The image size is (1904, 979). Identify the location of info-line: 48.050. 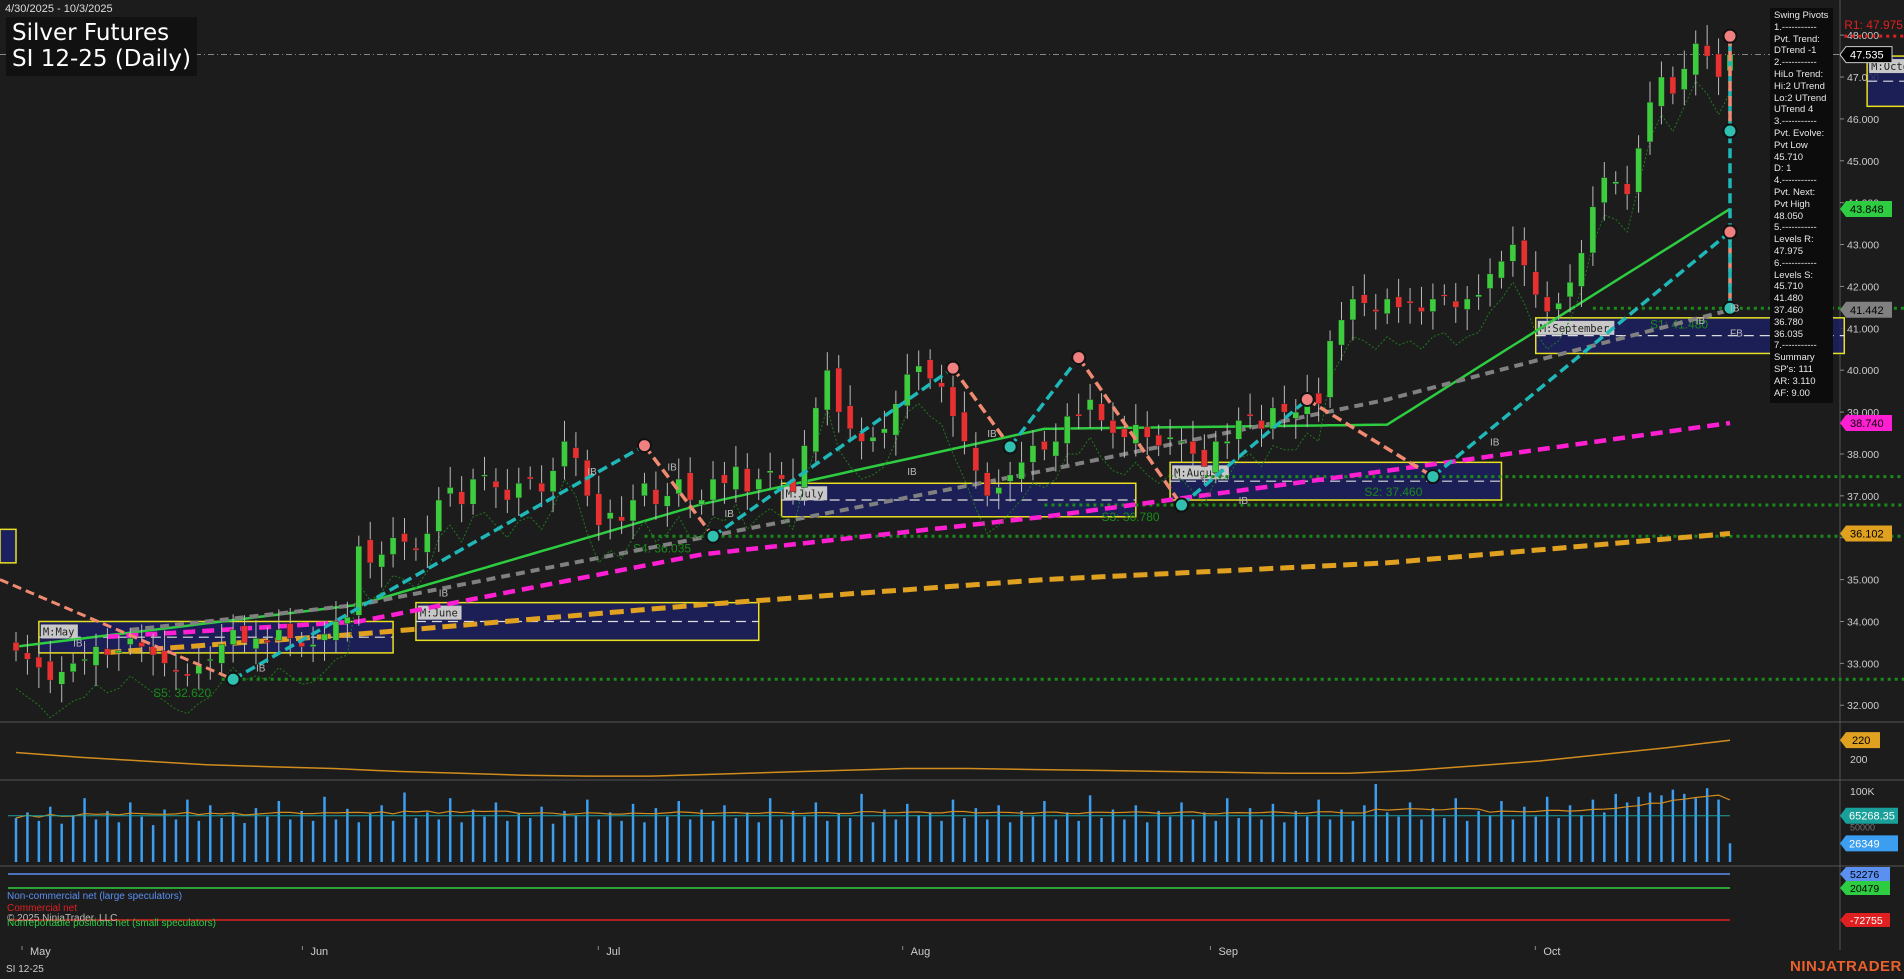
(1789, 216).